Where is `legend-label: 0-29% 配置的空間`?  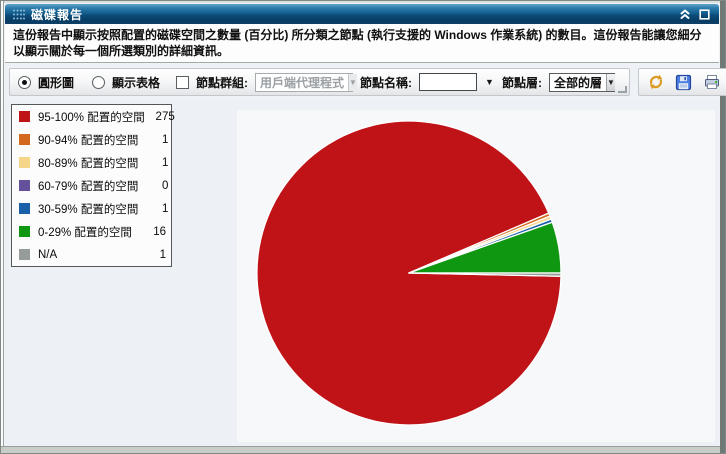 legend-label: 0-29% 配置的空間 is located at coordinates (85, 232).